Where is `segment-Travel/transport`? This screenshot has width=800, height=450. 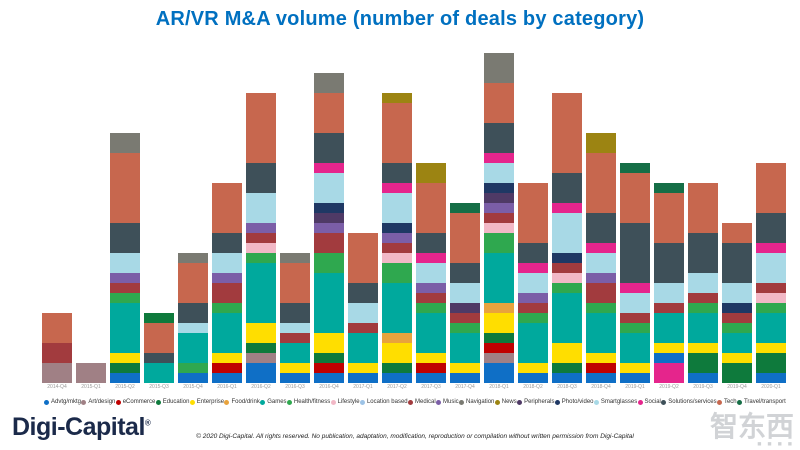
segment-Travel/transport is located at coordinates (669, 188).